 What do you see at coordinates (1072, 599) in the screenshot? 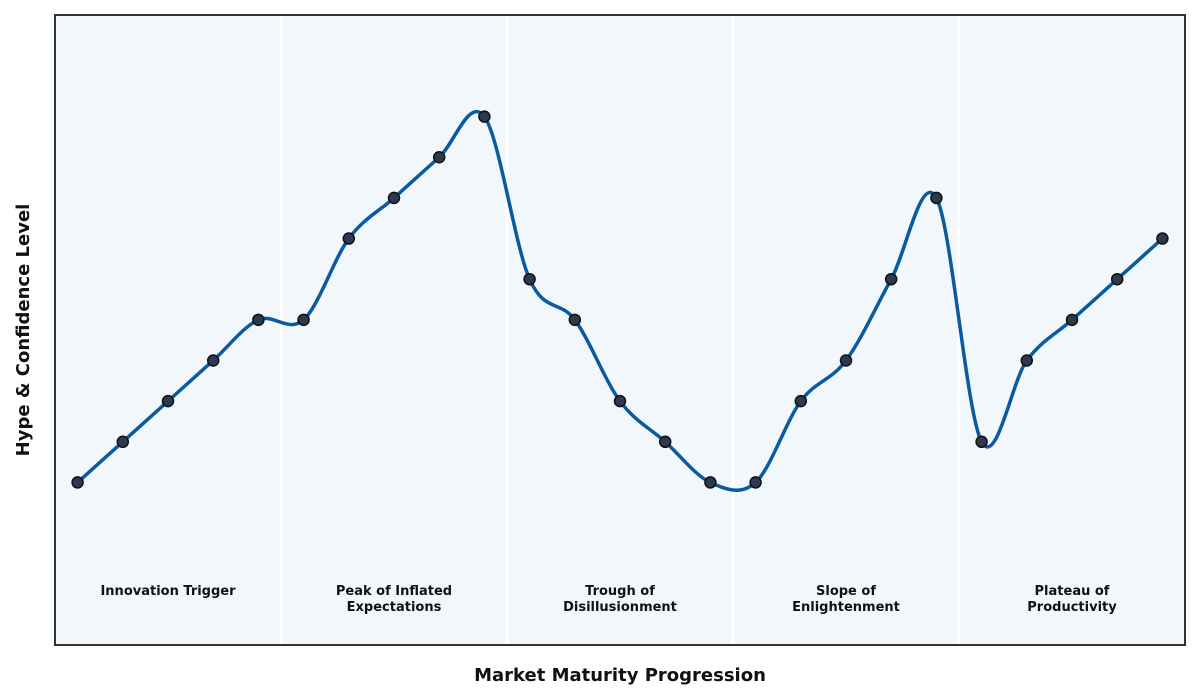
I see `phase-label: Plateau of Productivity` at bounding box center [1072, 599].